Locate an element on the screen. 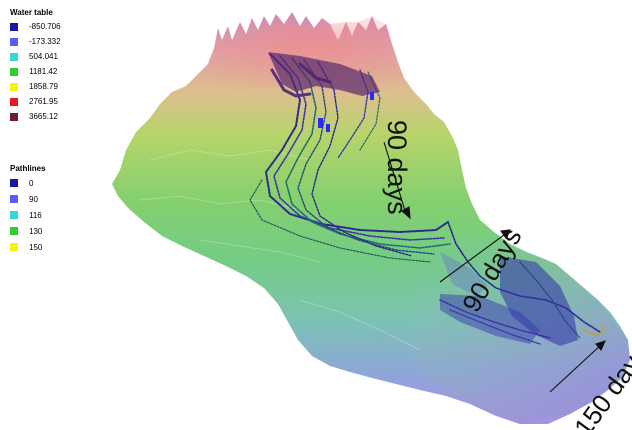  water-table-legend-title: Water table is located at coordinates (31, 12).